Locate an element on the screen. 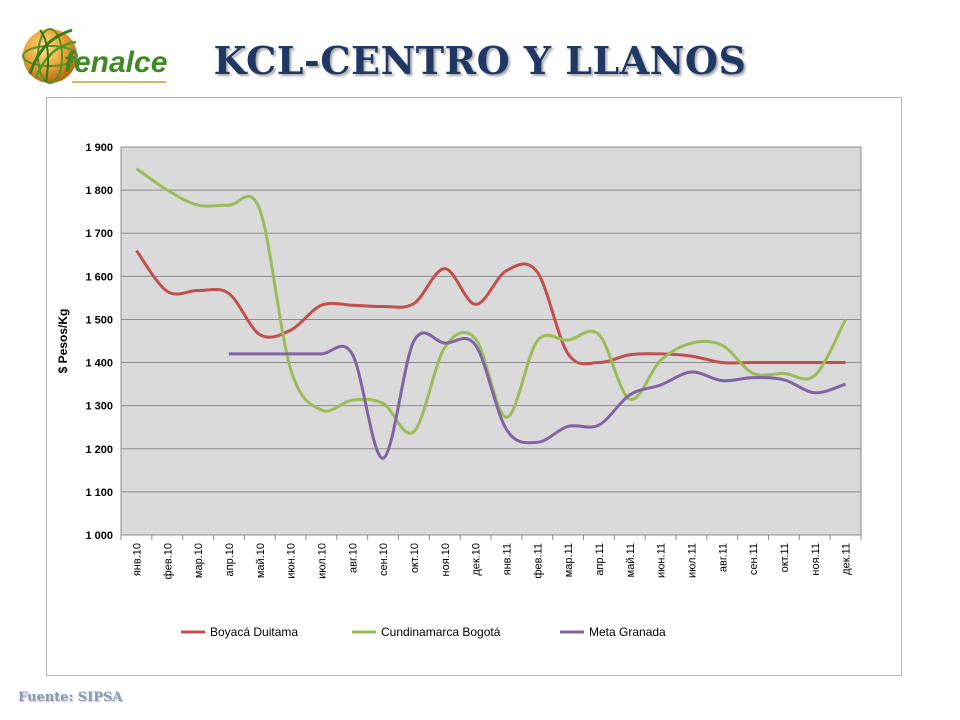 This screenshot has width=960, height=720. x-tick-label: мар.11 is located at coordinates (569, 560).